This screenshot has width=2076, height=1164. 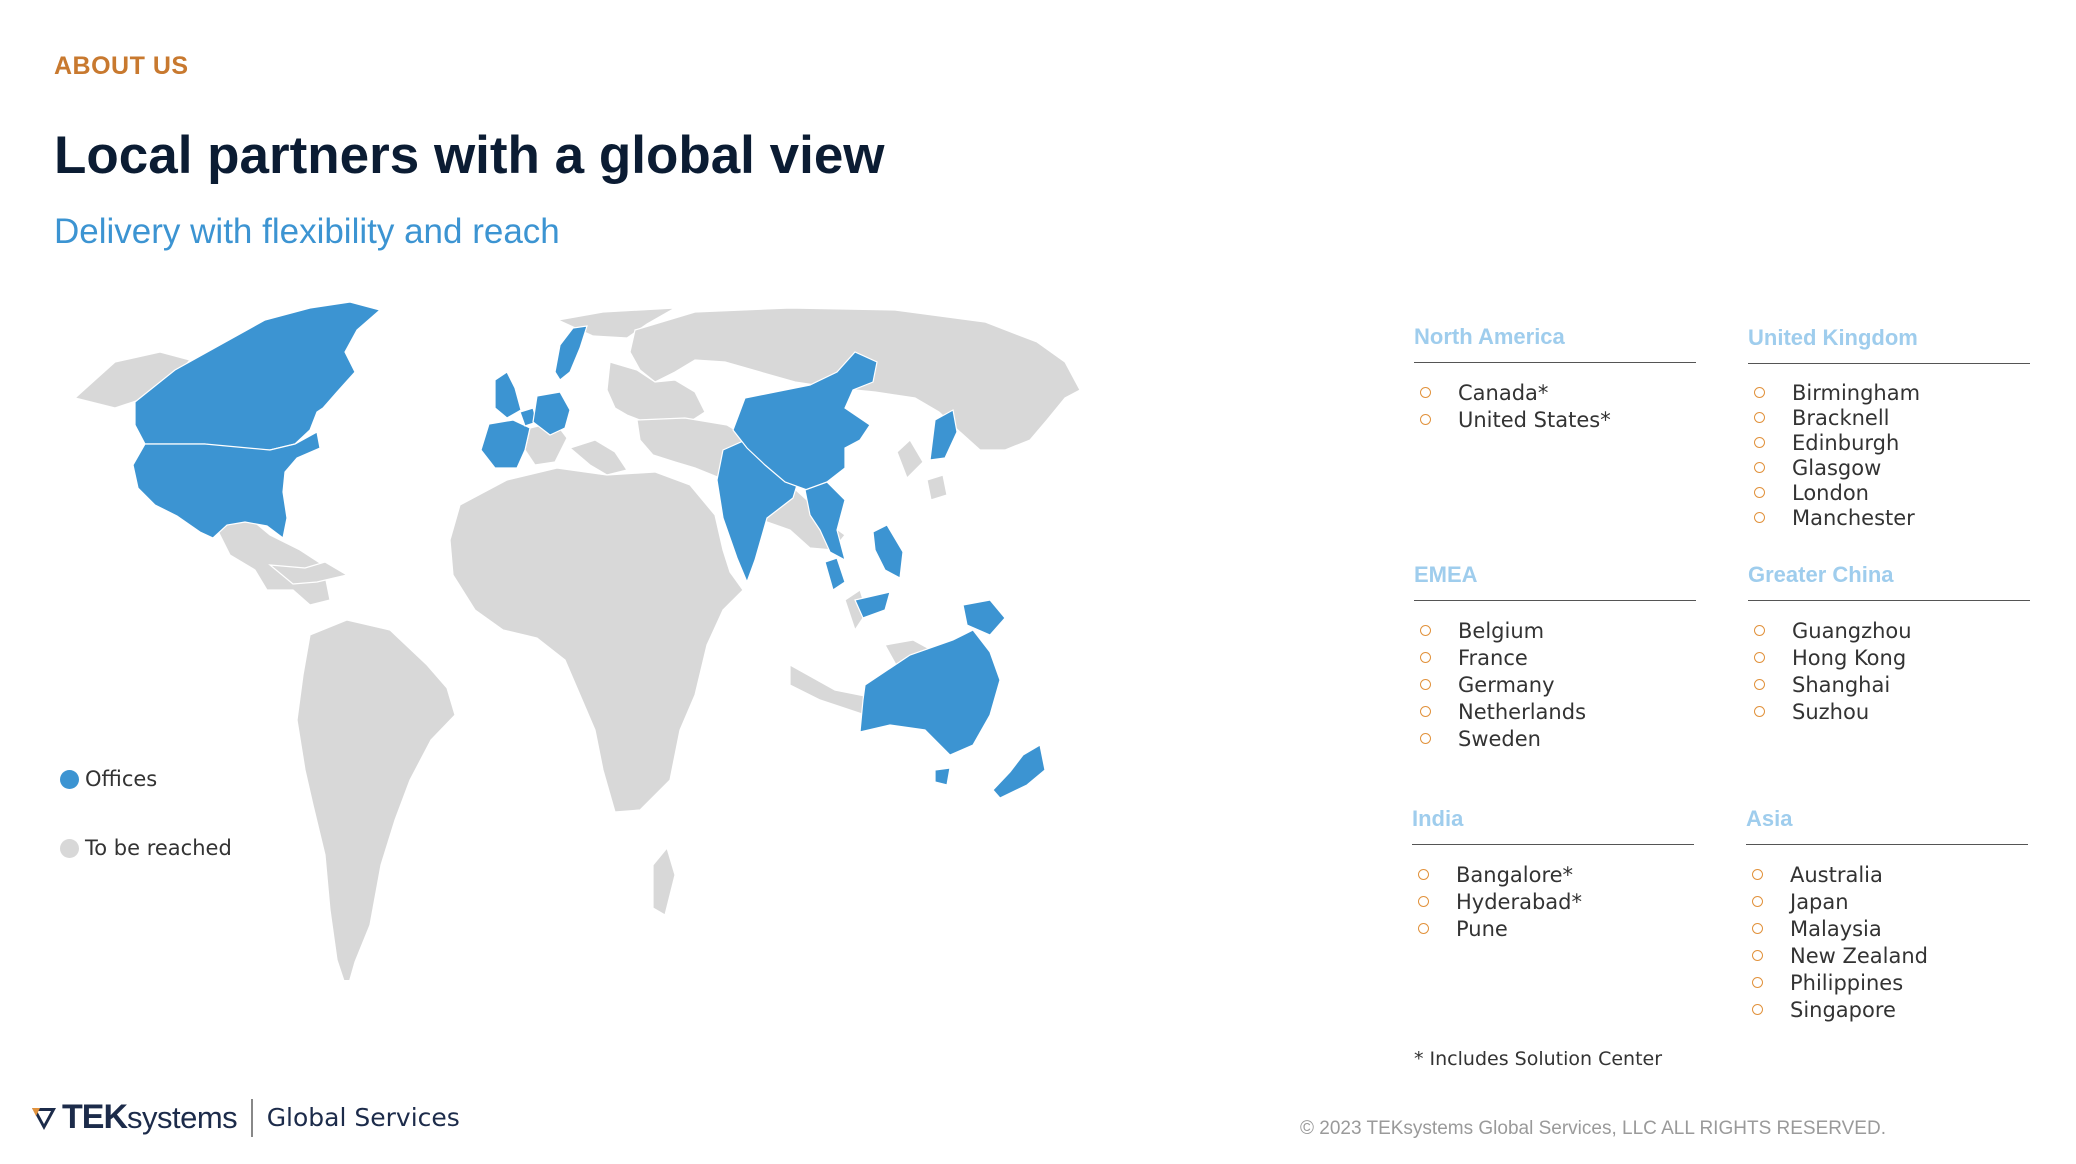 What do you see at coordinates (1538, 1059) in the screenshot?
I see `footnote: * Includes Solution Center` at bounding box center [1538, 1059].